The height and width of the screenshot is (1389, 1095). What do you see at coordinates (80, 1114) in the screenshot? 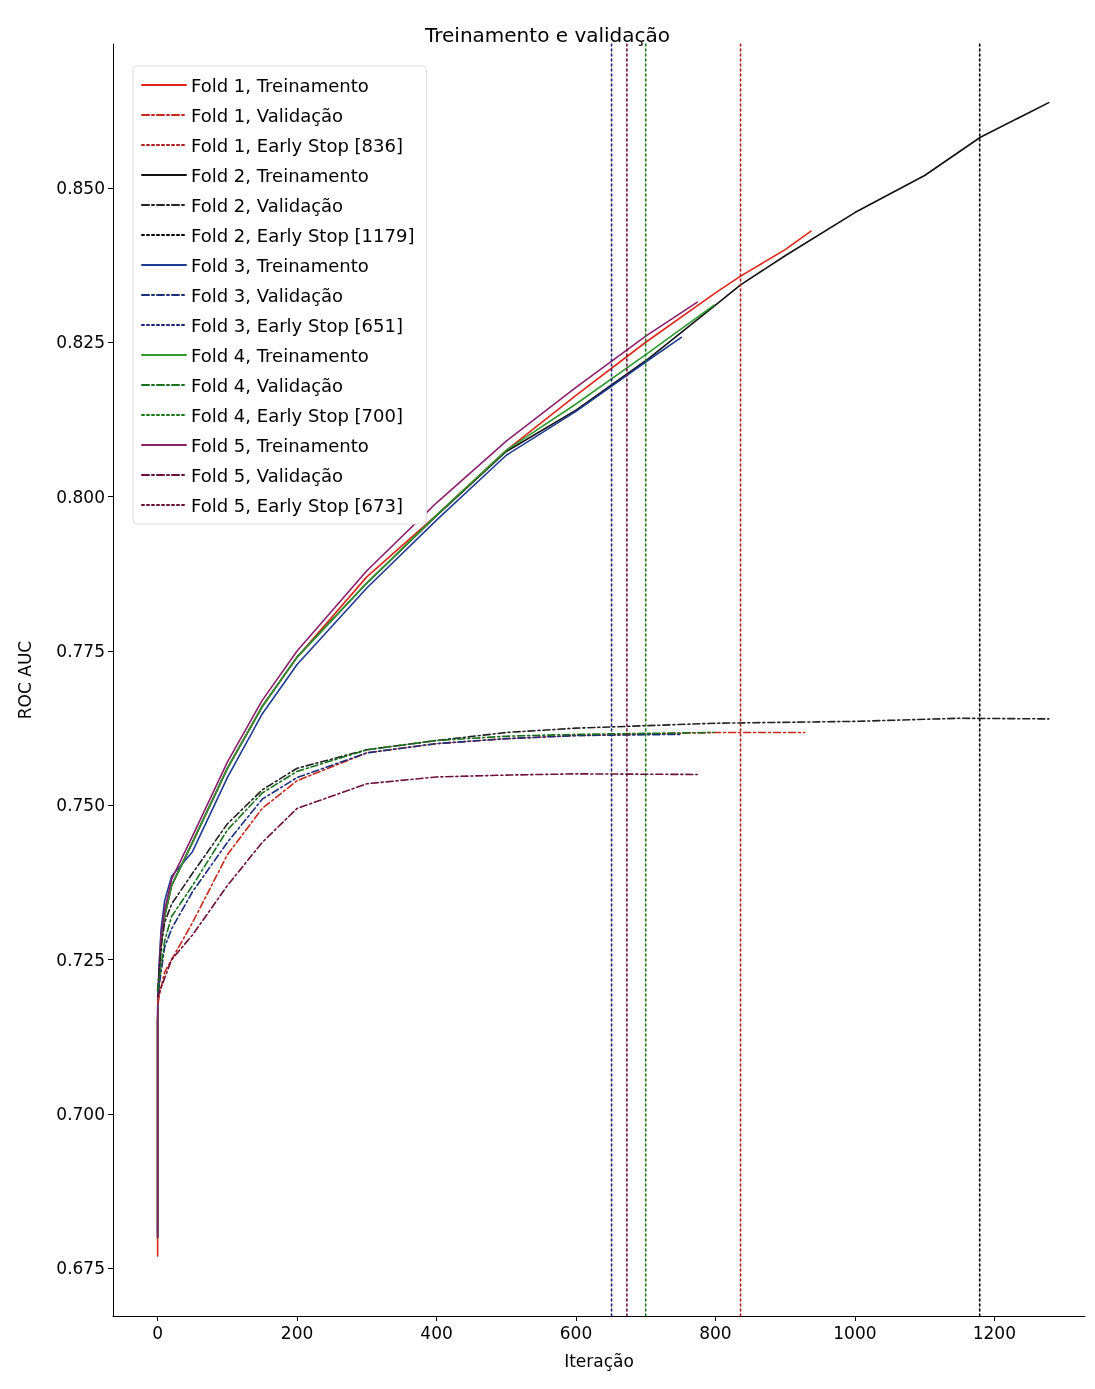
I see `y-tick-label: 0.700` at bounding box center [80, 1114].